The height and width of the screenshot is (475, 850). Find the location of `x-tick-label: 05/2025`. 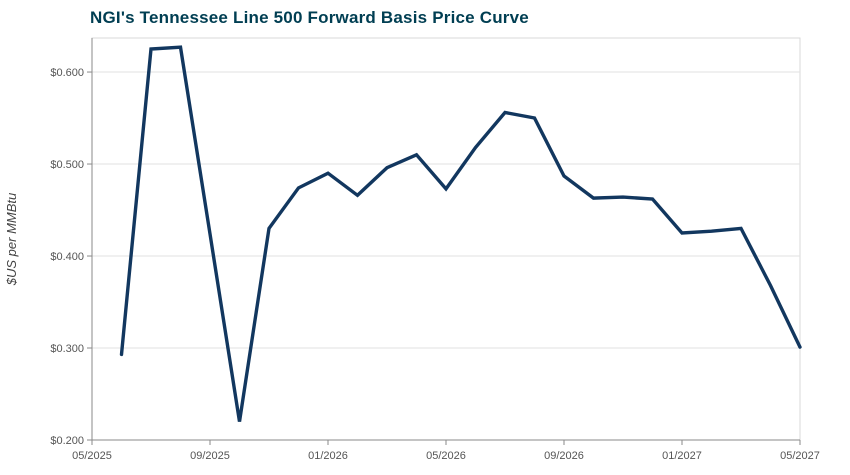

x-tick-label: 05/2025 is located at coordinates (92, 456).